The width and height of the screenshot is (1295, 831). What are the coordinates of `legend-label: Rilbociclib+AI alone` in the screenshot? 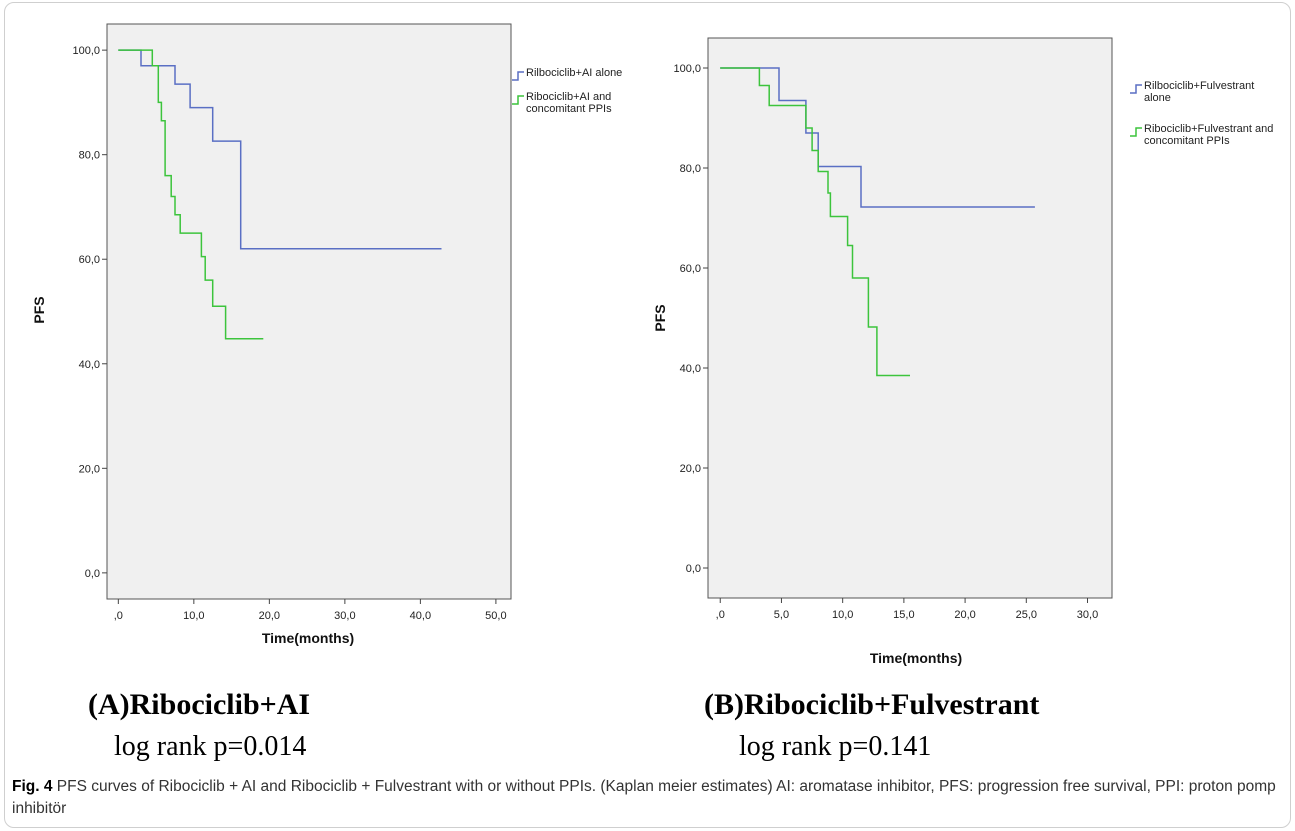 It's located at (574, 73).